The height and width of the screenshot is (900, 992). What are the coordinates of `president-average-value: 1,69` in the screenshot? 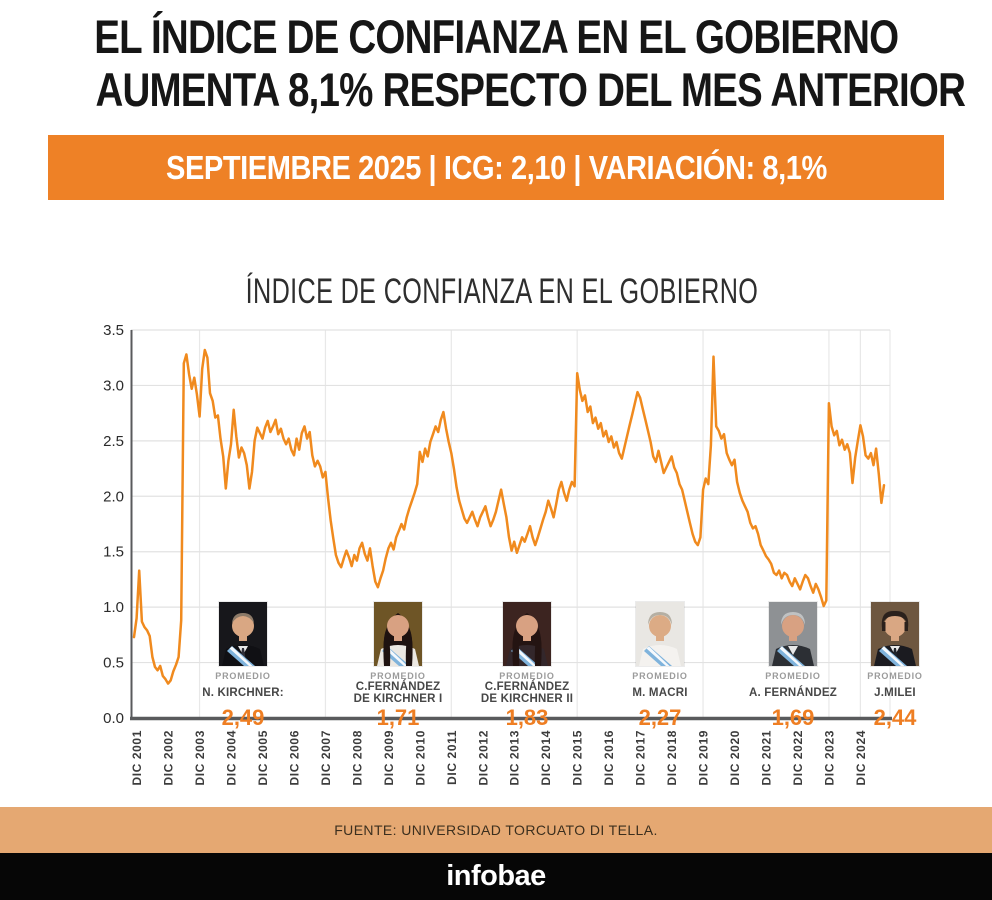 It's located at (793, 717).